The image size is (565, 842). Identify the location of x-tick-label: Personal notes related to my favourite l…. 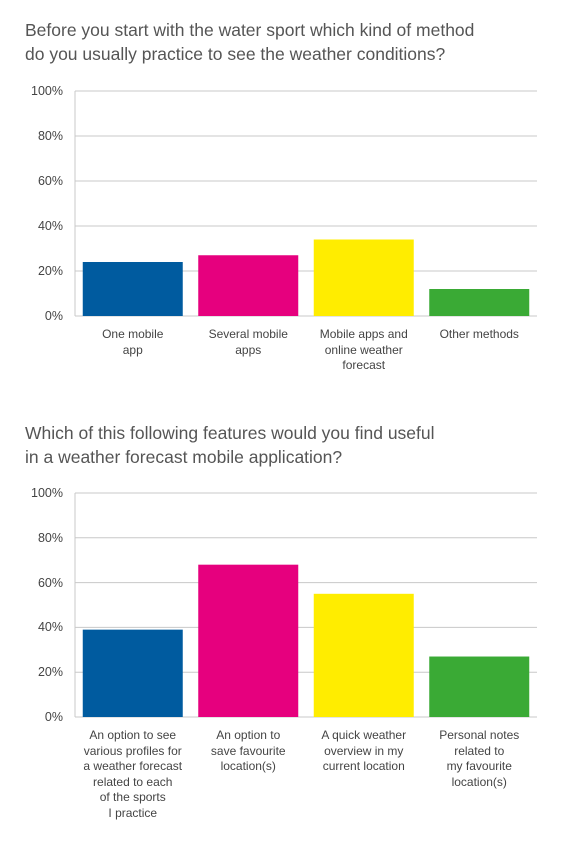
(479, 758).